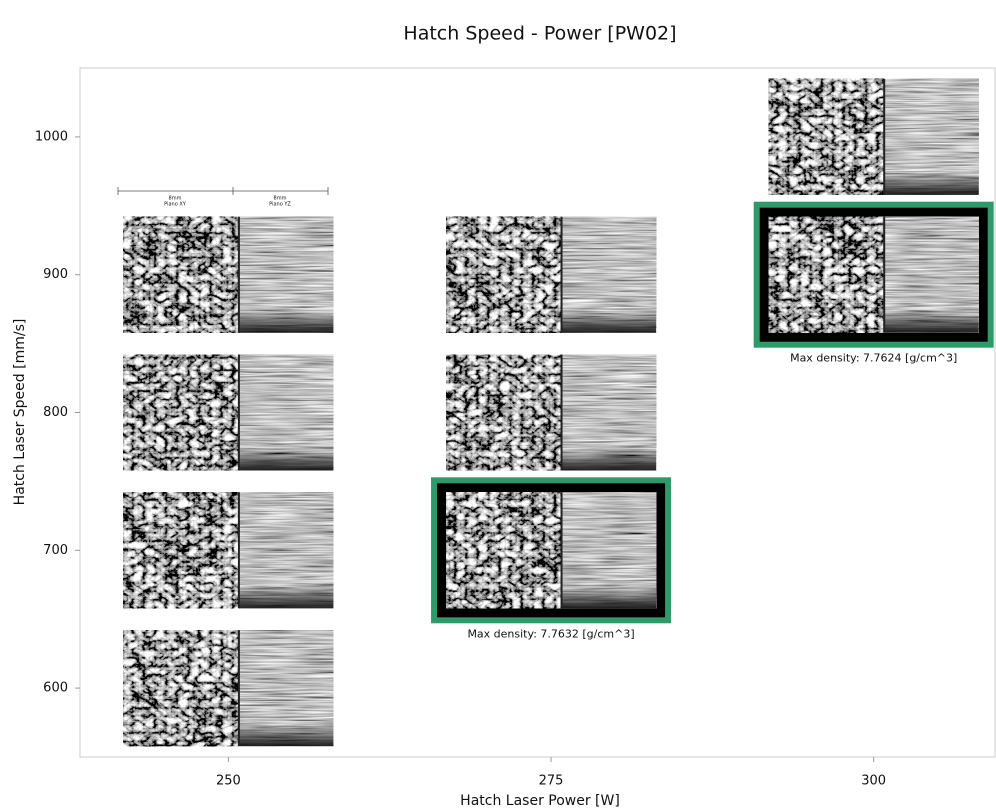  What do you see at coordinates (55, 550) in the screenshot?
I see `y-tick-label: 700` at bounding box center [55, 550].